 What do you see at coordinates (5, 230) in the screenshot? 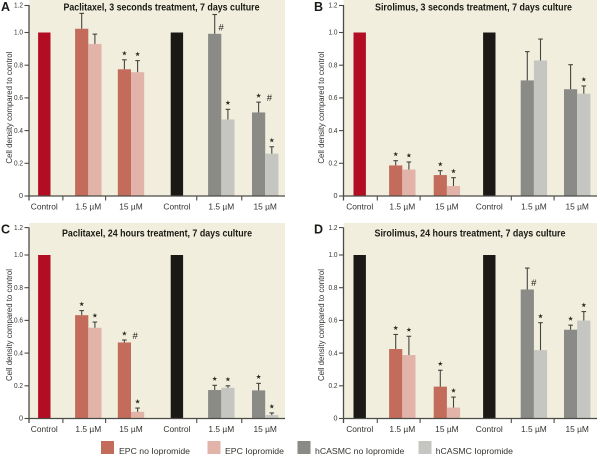
I see `svg-text: C` at bounding box center [5, 230].